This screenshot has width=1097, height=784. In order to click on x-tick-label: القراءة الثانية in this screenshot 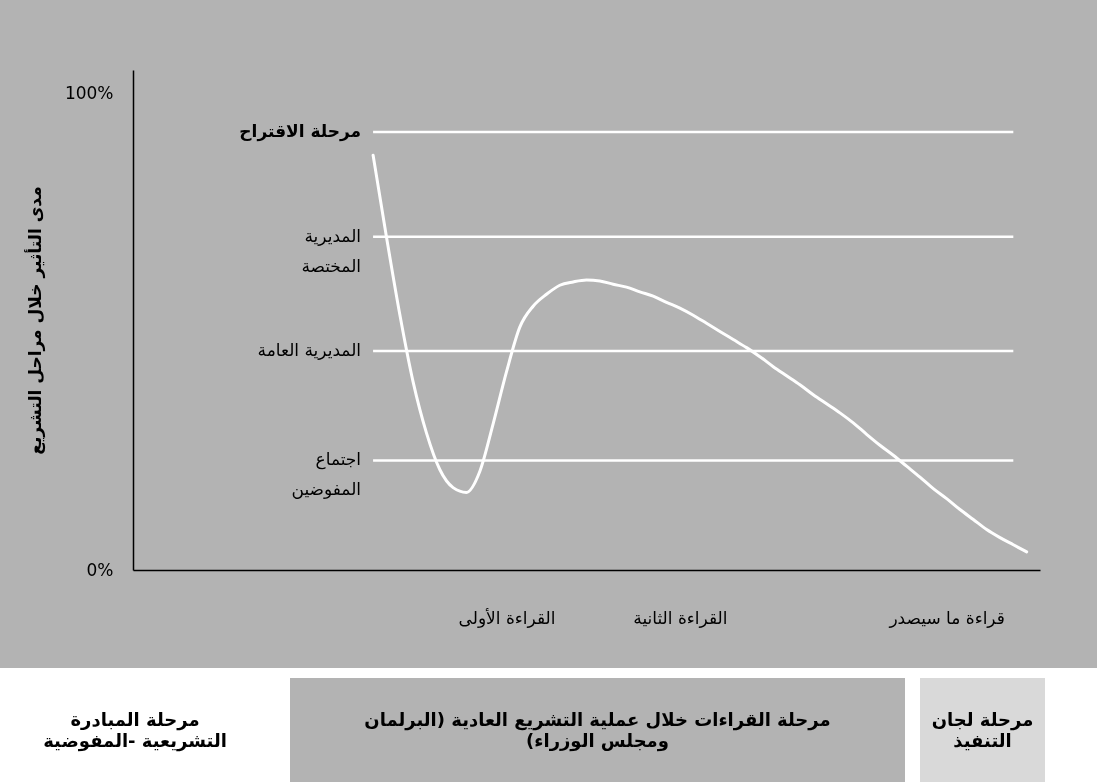, I will do `click(680, 617)`.